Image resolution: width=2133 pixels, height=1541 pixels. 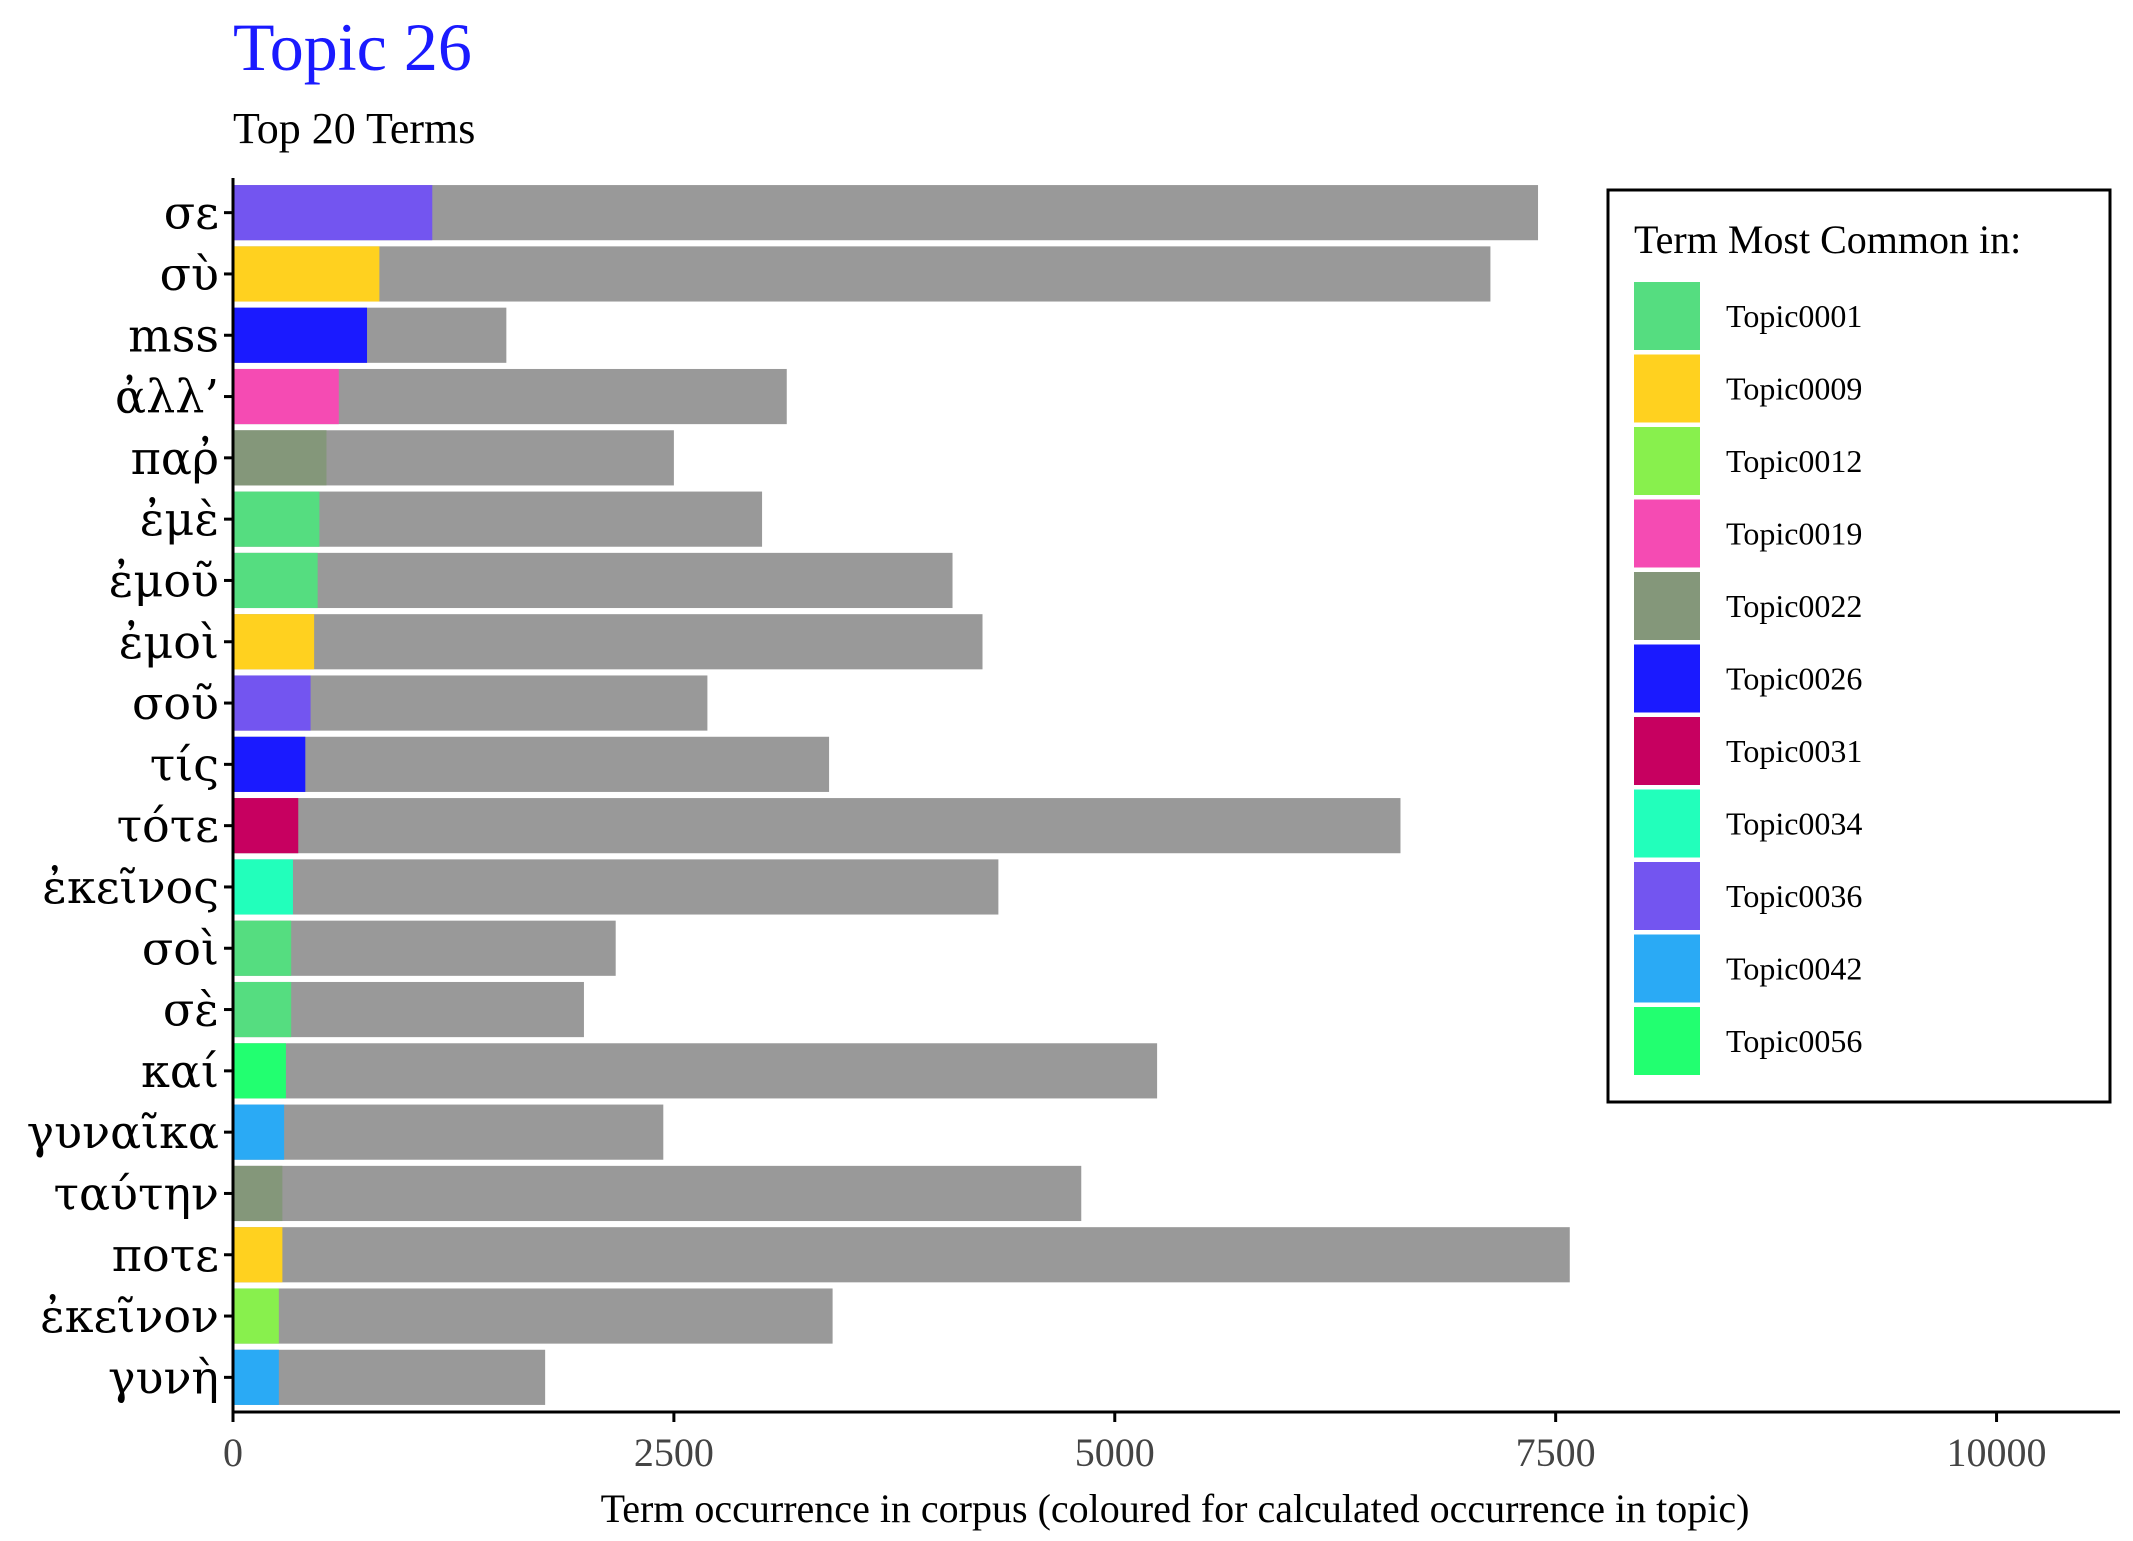 I want to click on y-tick-label: καί, so click(x=180, y=1071).